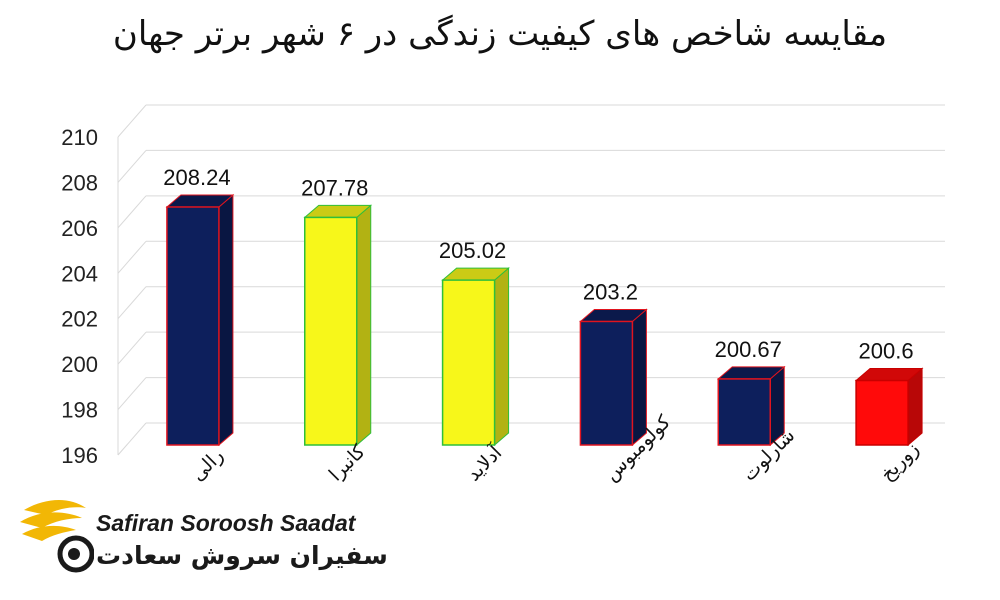 The height and width of the screenshot is (600, 1000). I want to click on y-tick-label: 208, so click(79, 182).